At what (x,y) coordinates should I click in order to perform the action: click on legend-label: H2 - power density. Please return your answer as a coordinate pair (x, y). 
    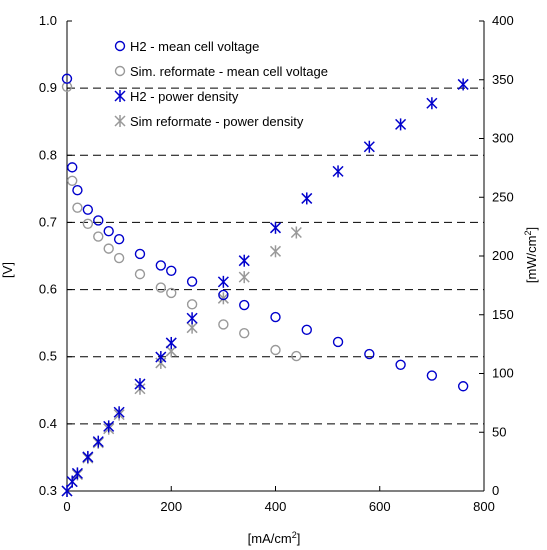
    Looking at the image, I should click on (184, 96).